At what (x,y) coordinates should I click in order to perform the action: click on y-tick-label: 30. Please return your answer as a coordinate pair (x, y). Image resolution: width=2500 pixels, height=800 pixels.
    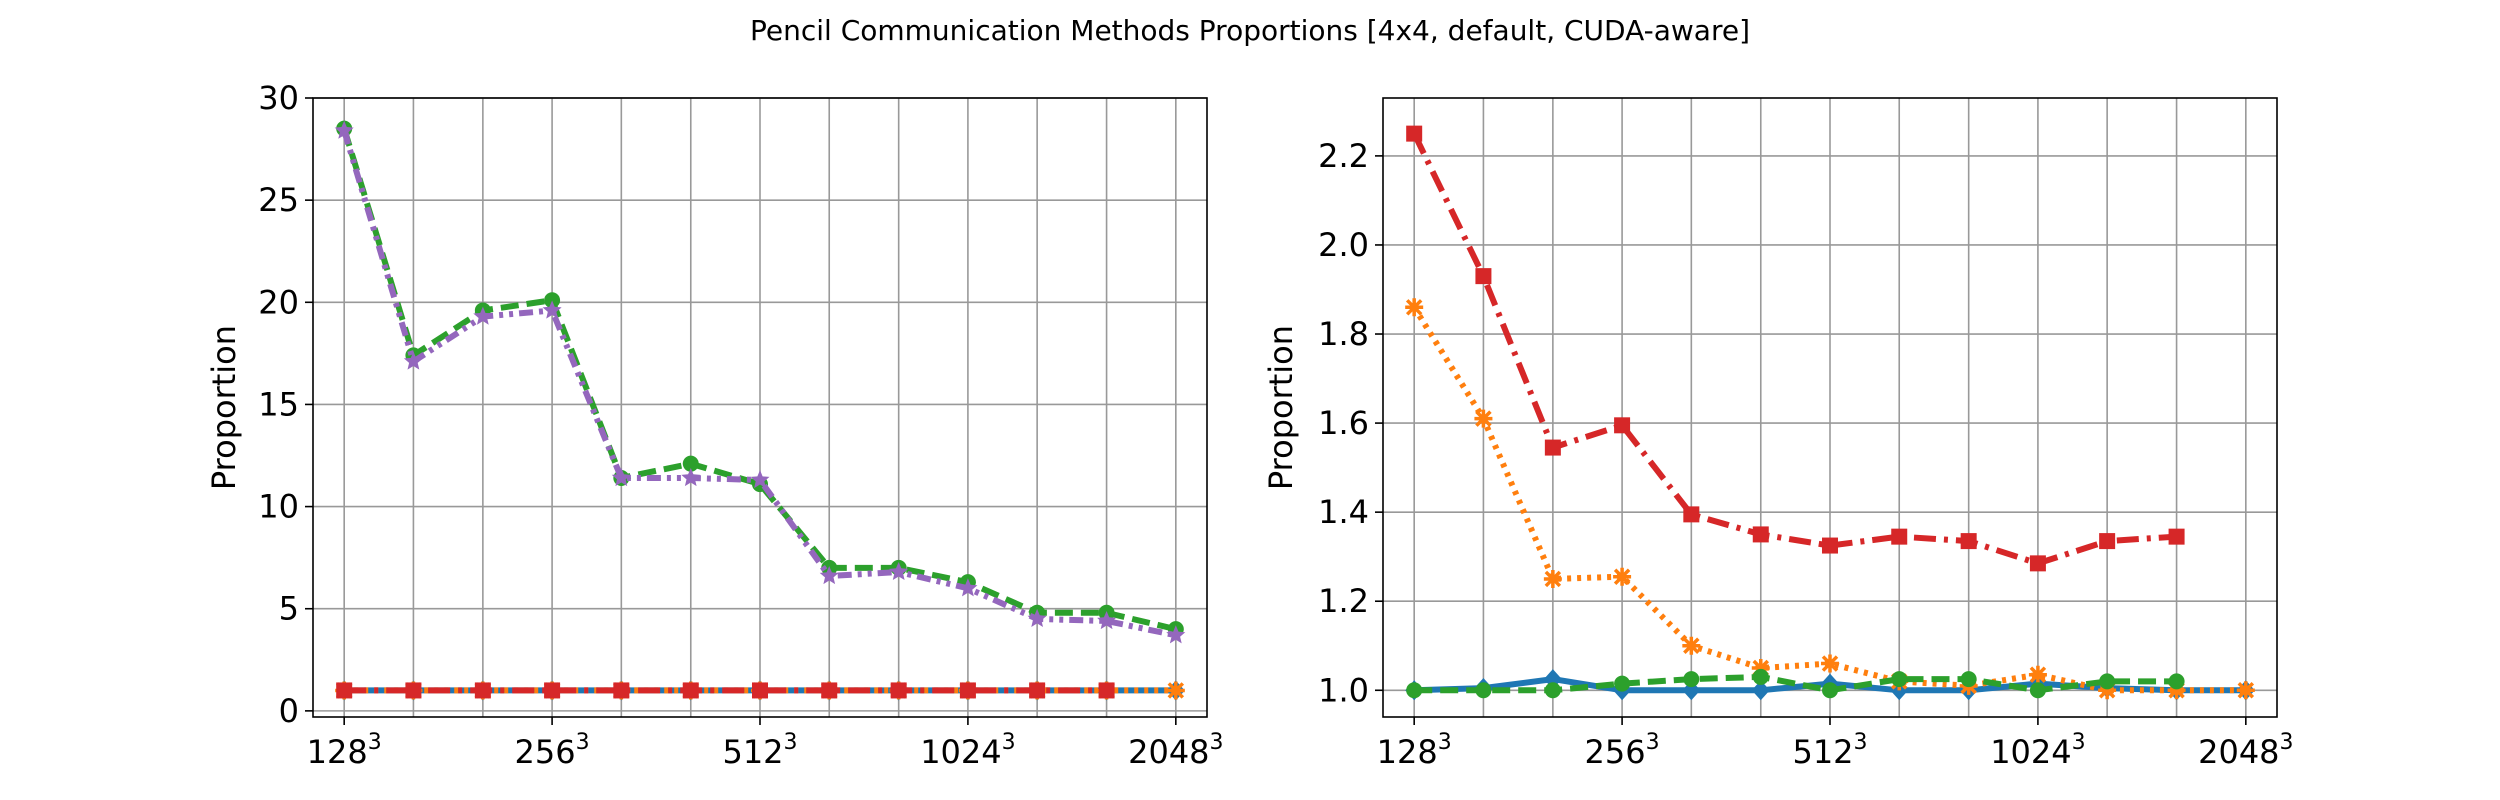
    Looking at the image, I should click on (278, 98).